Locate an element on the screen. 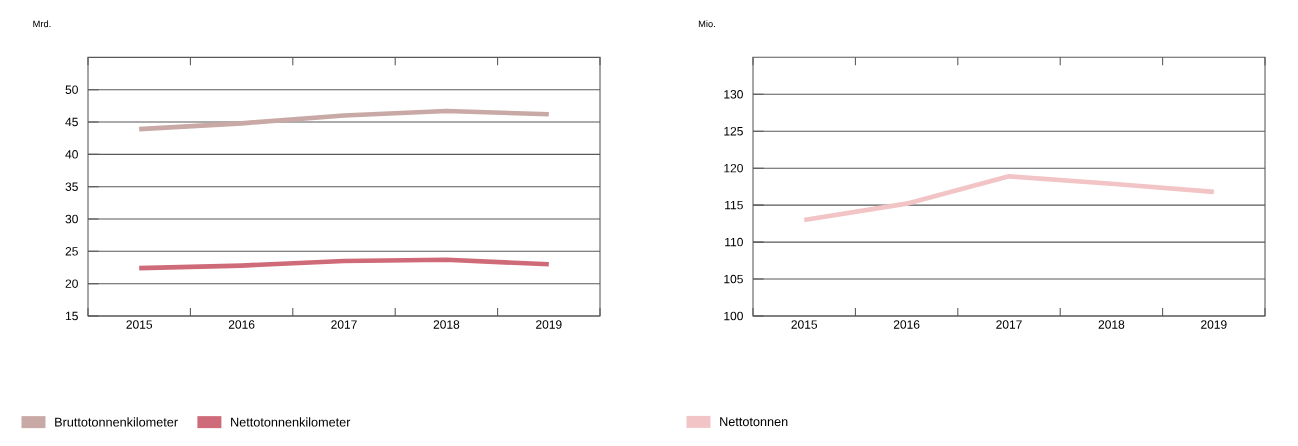 The height and width of the screenshot is (446, 1298). y-tick-label: 25 is located at coordinates (71, 251).